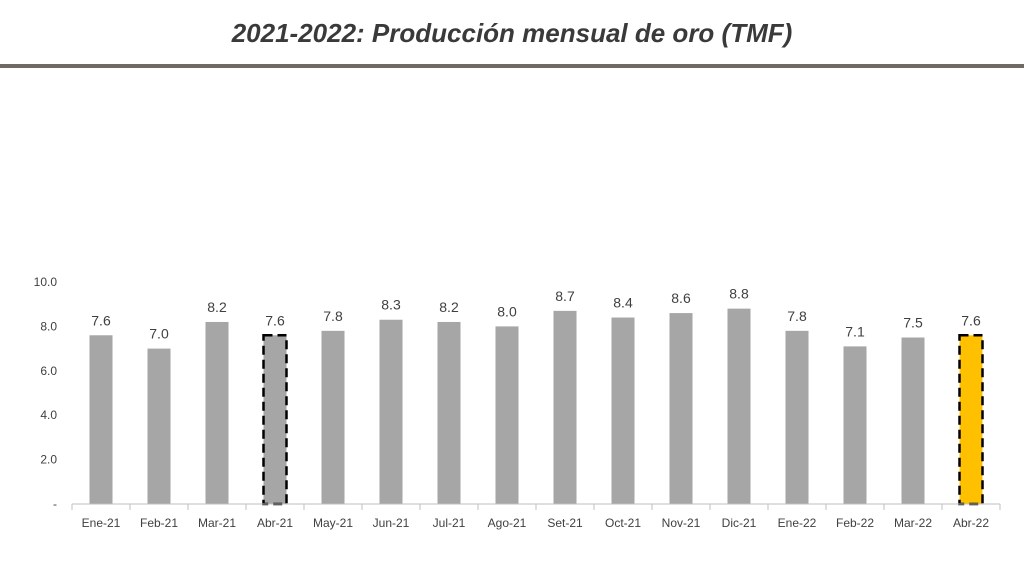  I want to click on data-label-abr-21: 7.6, so click(275, 320).